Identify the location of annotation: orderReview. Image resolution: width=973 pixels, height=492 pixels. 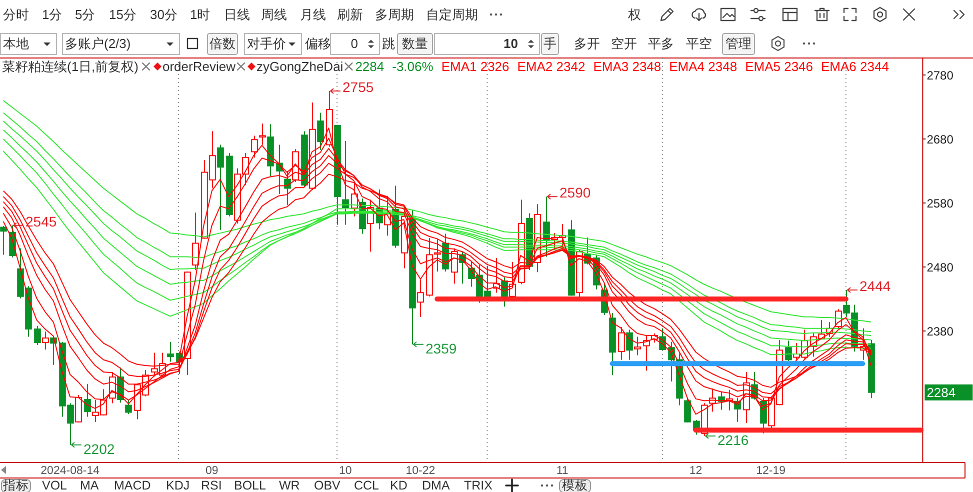
(199, 66).